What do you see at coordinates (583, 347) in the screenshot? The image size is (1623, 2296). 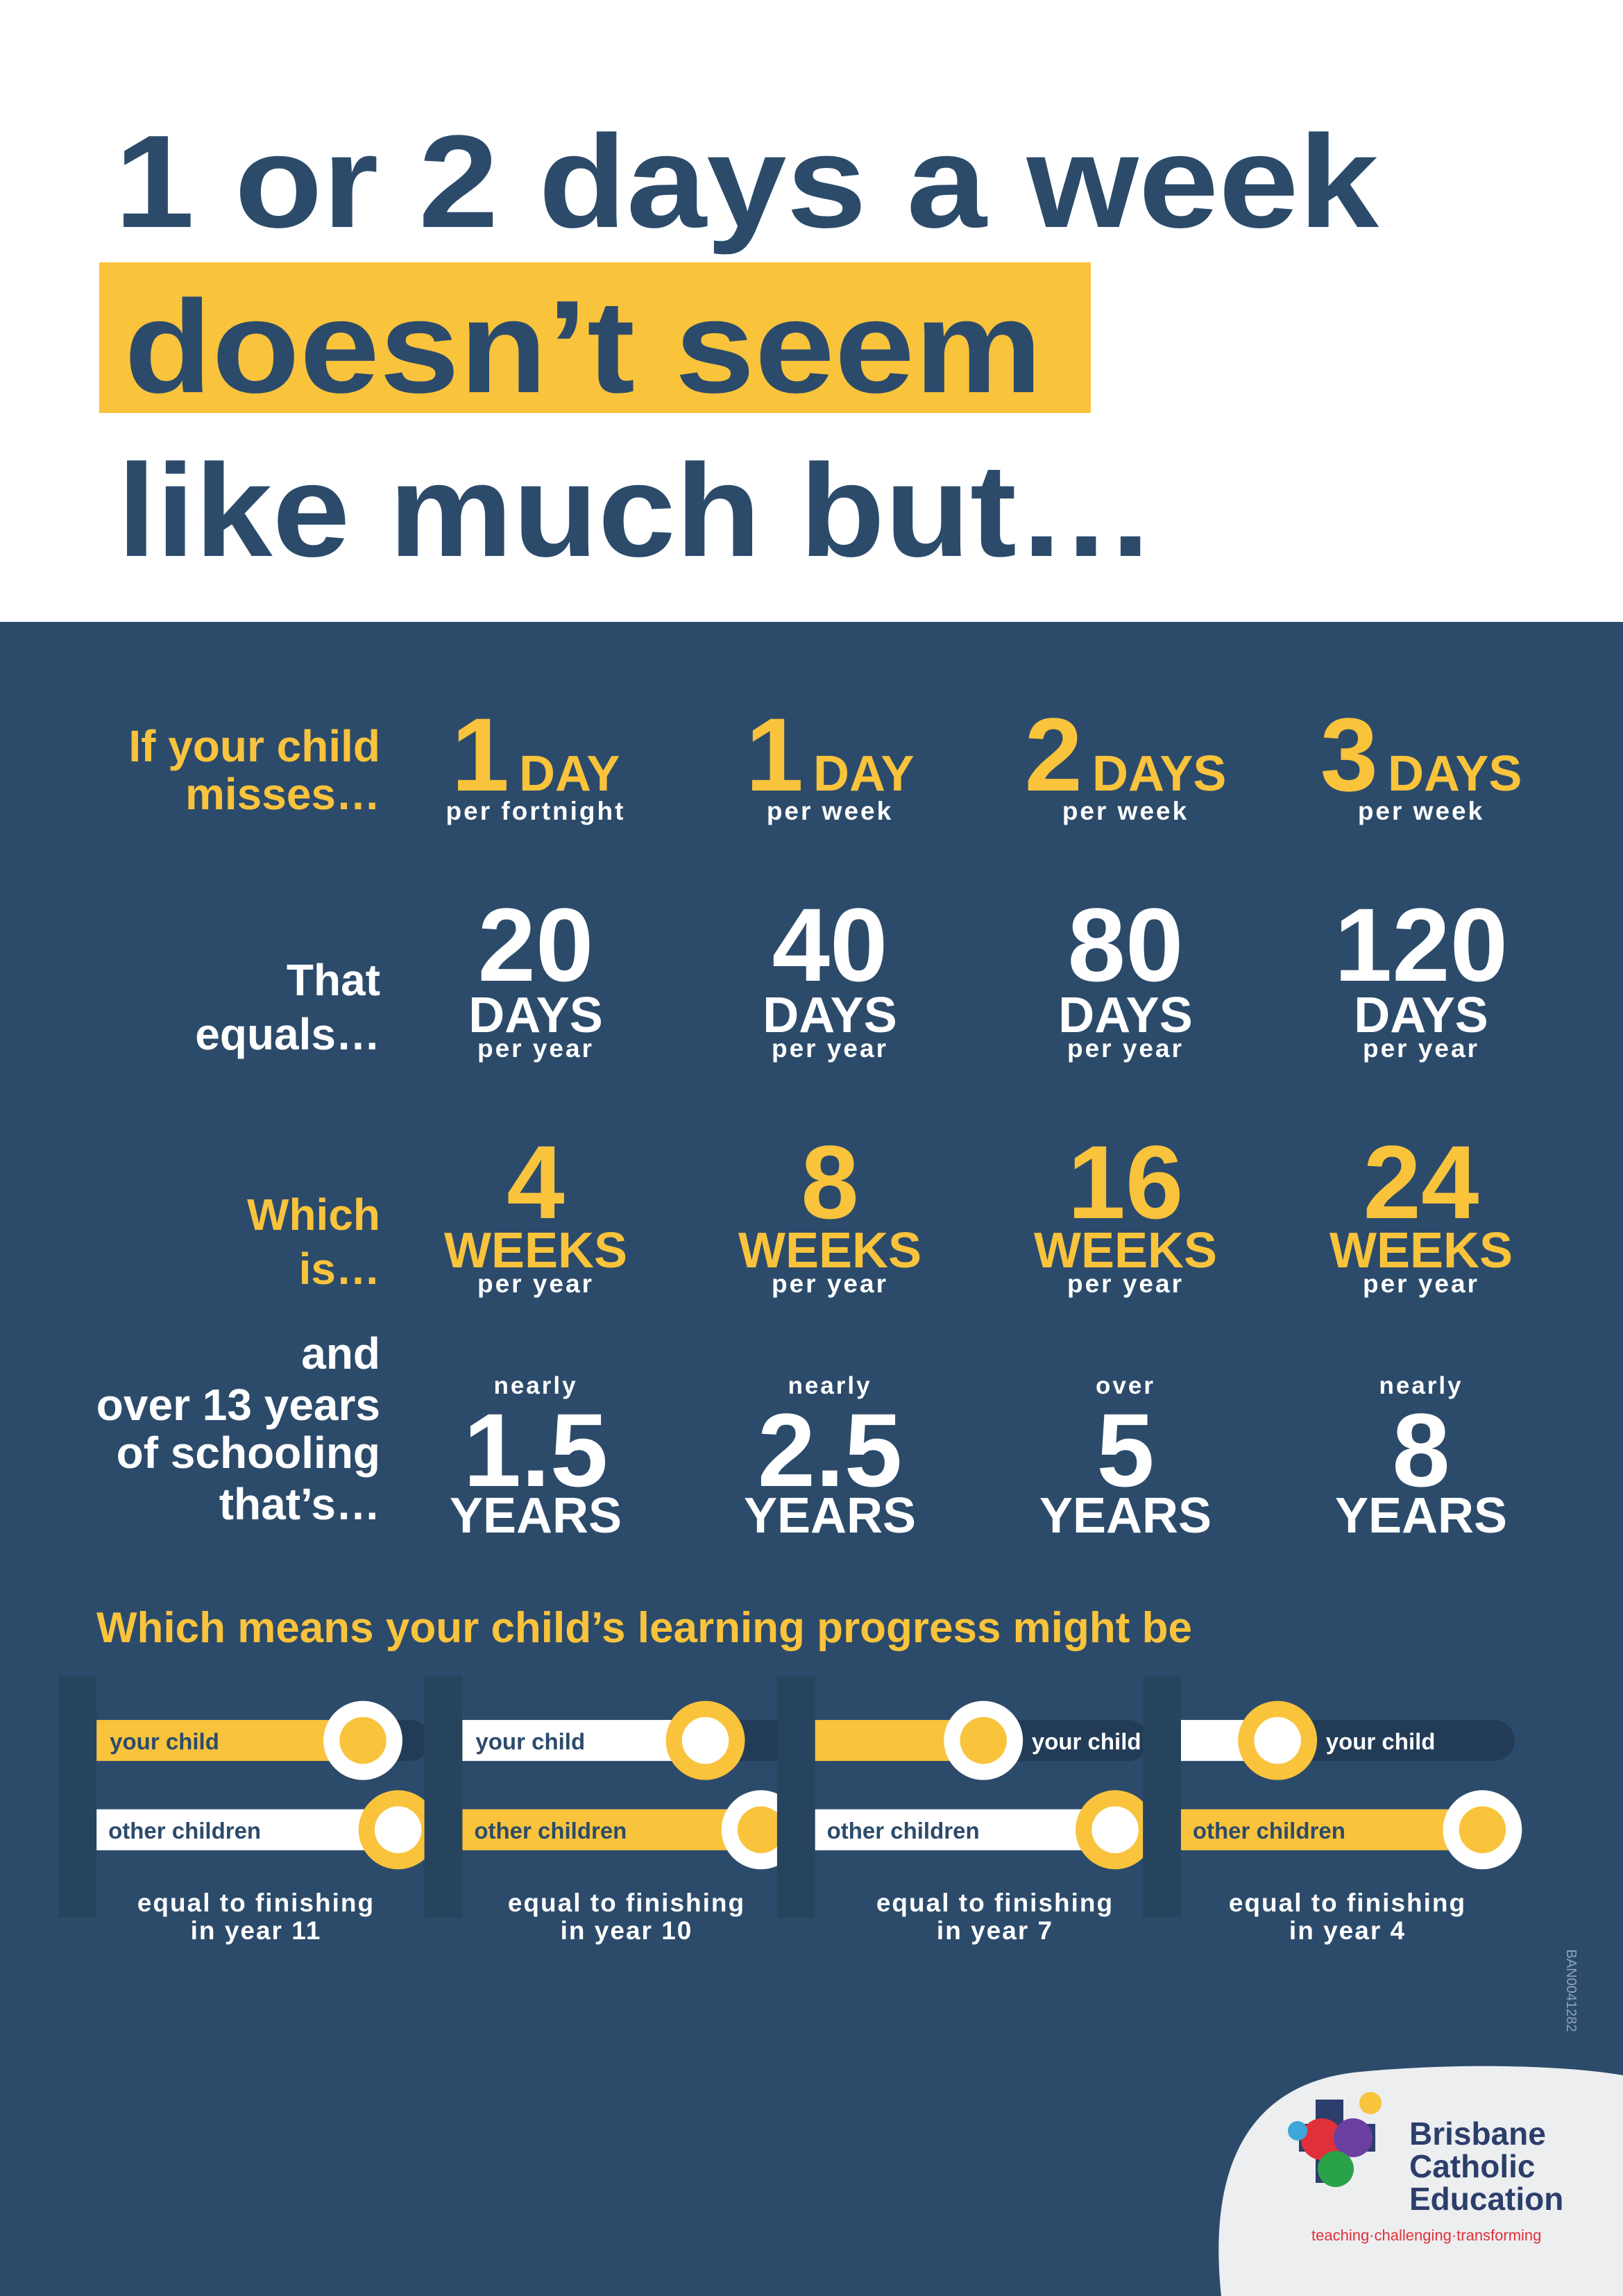 I see `headline-line: doesn’t seem` at bounding box center [583, 347].